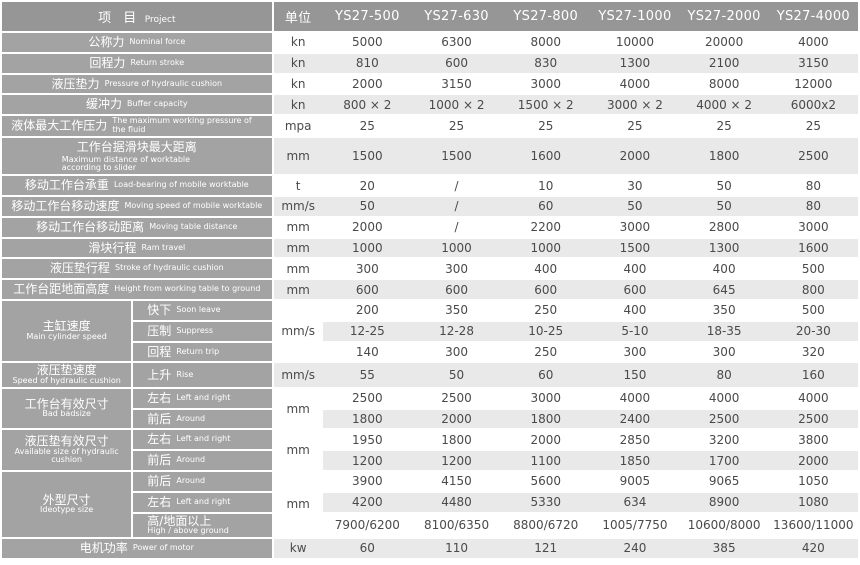  What do you see at coordinates (66, 370) in the screenshot?
I see `label-zh: 液压垫速度` at bounding box center [66, 370].